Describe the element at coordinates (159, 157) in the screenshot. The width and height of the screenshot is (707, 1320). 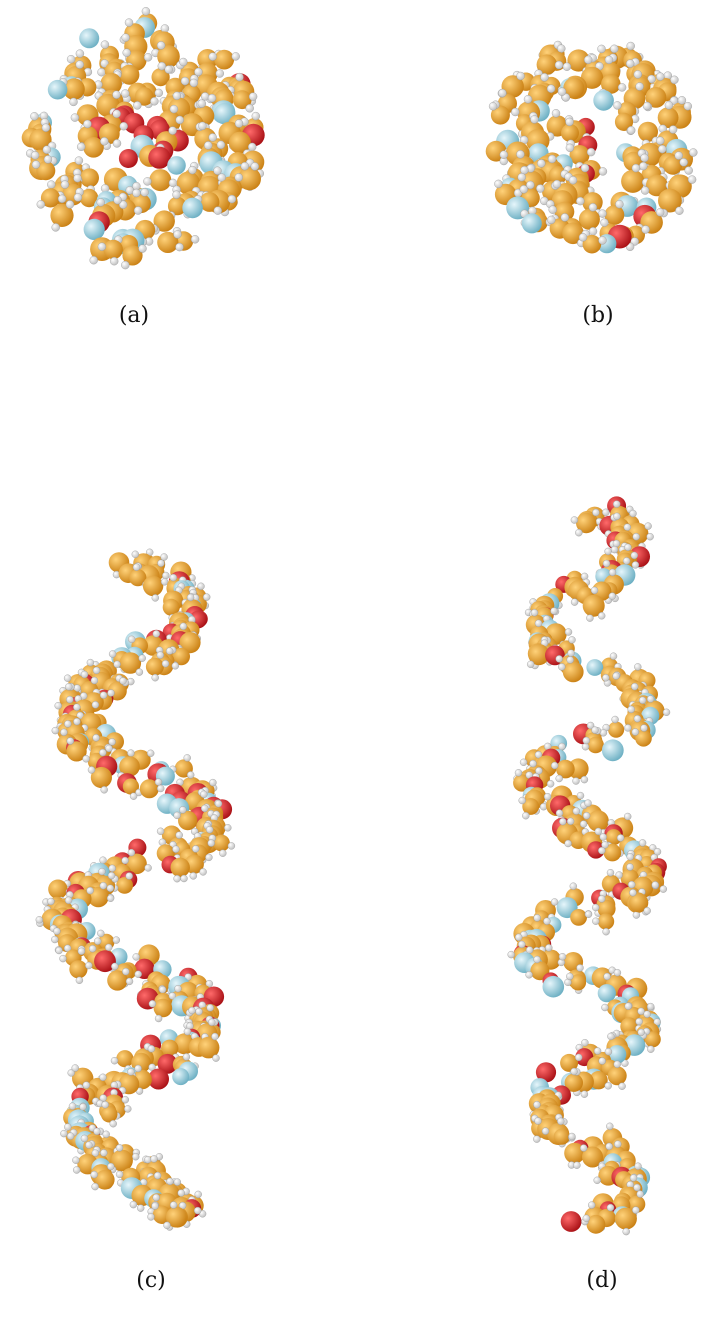
I see `oxygen-atom` at that location.